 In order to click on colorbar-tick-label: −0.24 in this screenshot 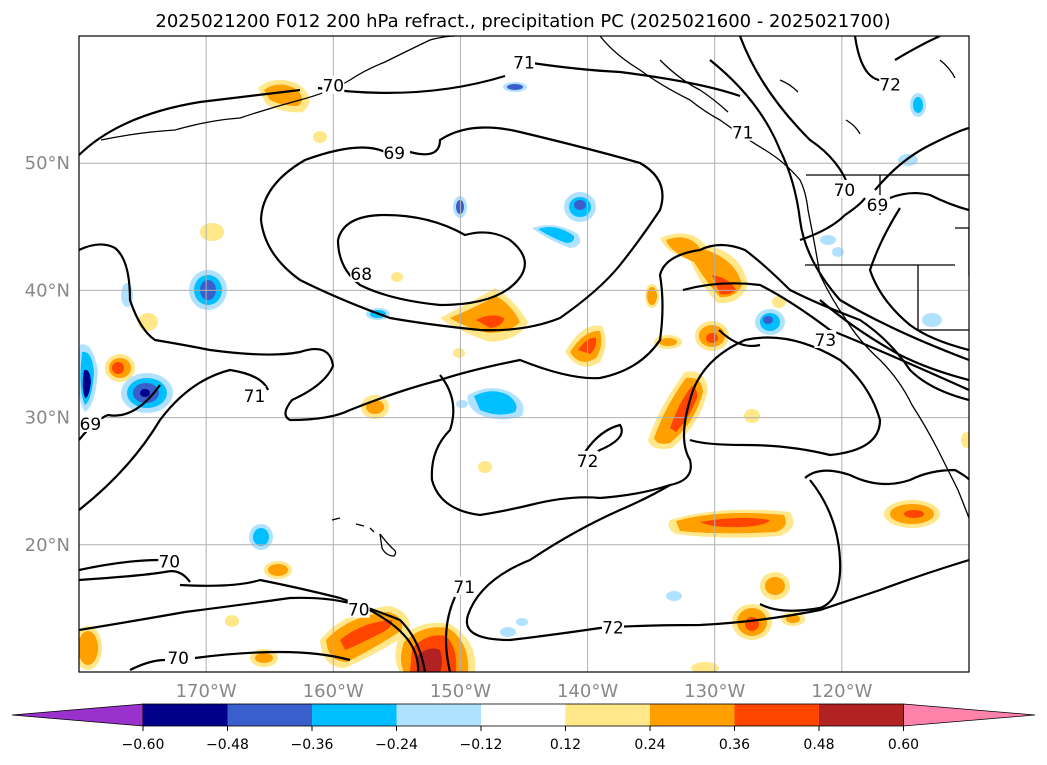, I will do `click(396, 745)`.